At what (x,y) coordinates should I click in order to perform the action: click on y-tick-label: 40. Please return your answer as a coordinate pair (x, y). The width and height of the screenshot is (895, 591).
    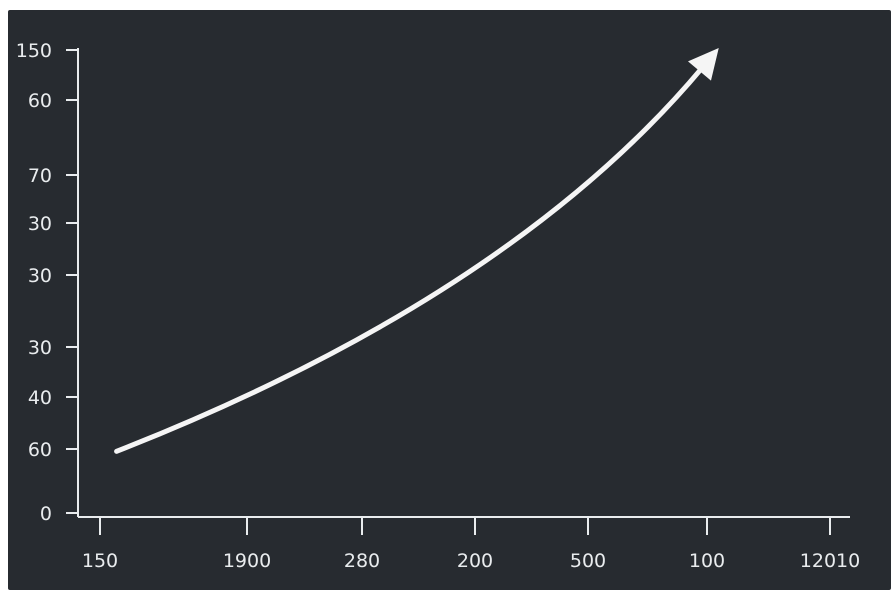
    Looking at the image, I should click on (40, 398).